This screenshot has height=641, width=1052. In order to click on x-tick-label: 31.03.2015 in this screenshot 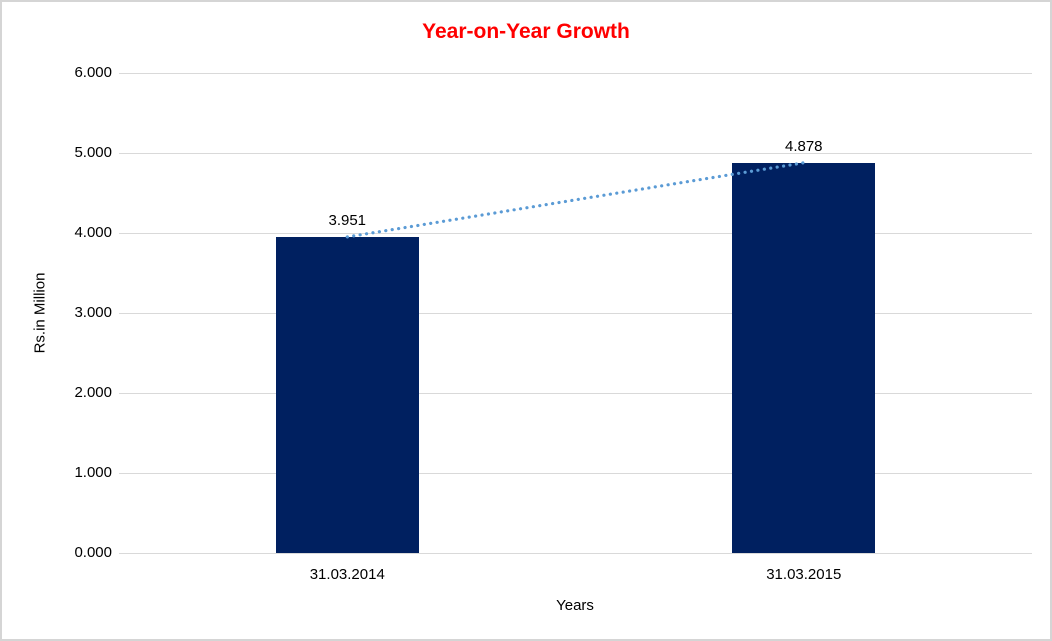, I will do `click(804, 574)`.